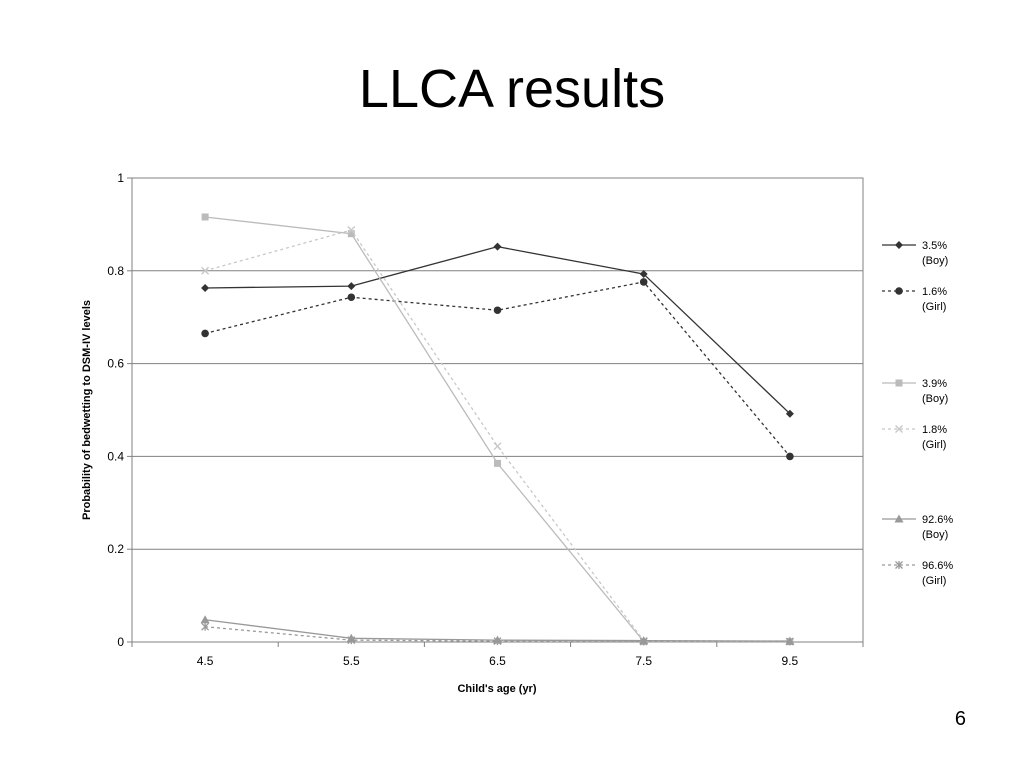 The width and height of the screenshot is (1024, 768). Describe the element at coordinates (119, 410) in the screenshot. I see `y-axis-ticks: 0 0.2 0.4 0.6 0.8 1` at that location.